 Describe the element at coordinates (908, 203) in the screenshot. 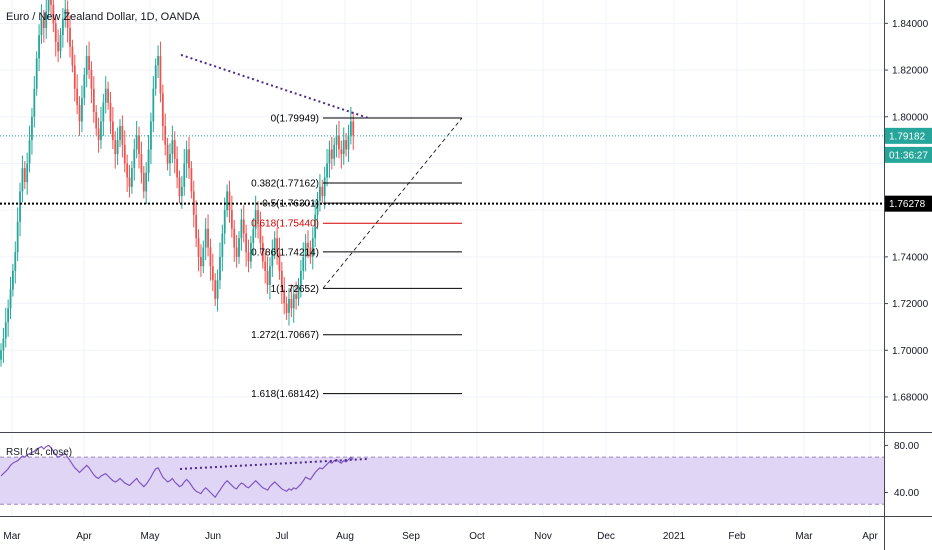

I see `horizontal-line-tag` at that location.